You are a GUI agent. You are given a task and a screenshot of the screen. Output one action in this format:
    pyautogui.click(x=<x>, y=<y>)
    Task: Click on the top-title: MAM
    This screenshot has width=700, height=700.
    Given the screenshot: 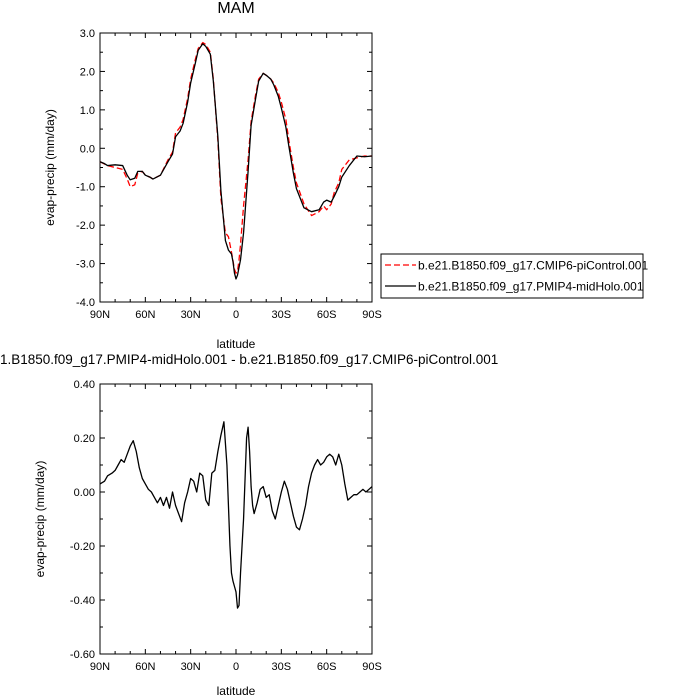 What is the action you would take?
    pyautogui.click(x=235, y=8)
    